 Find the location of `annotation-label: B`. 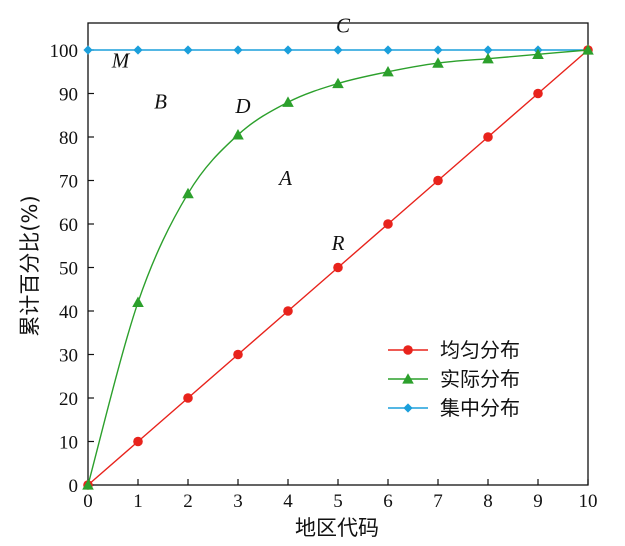

annotation-label: B is located at coordinates (160, 102).